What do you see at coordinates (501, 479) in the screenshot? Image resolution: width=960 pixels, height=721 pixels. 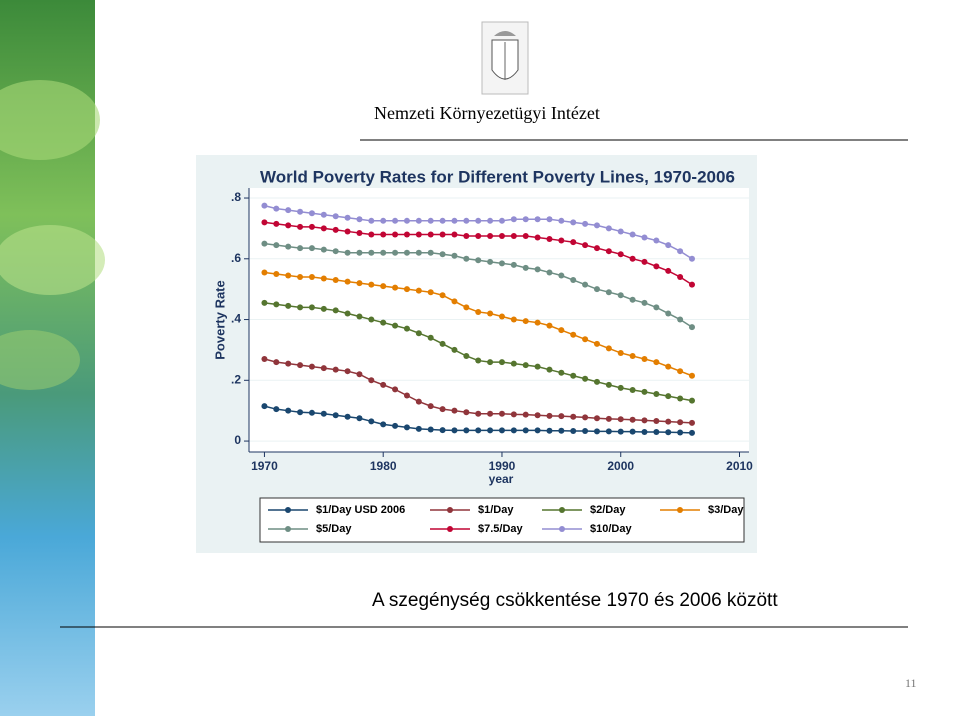 I see `x-axis-label: year` at bounding box center [501, 479].